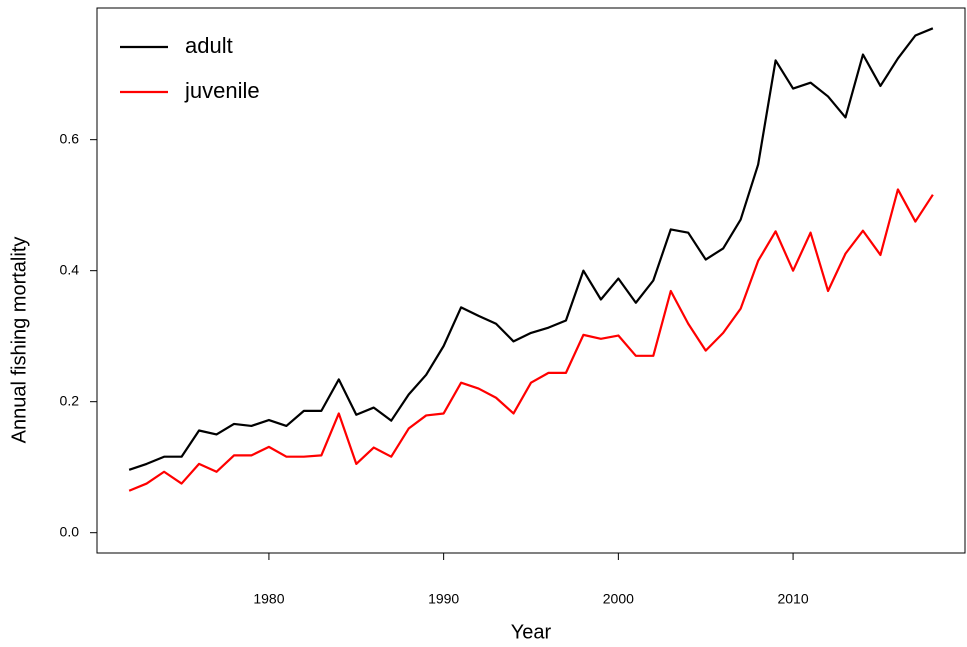 The image size is (967, 647). I want to click on x-tick-label: 2000, so click(618, 599).